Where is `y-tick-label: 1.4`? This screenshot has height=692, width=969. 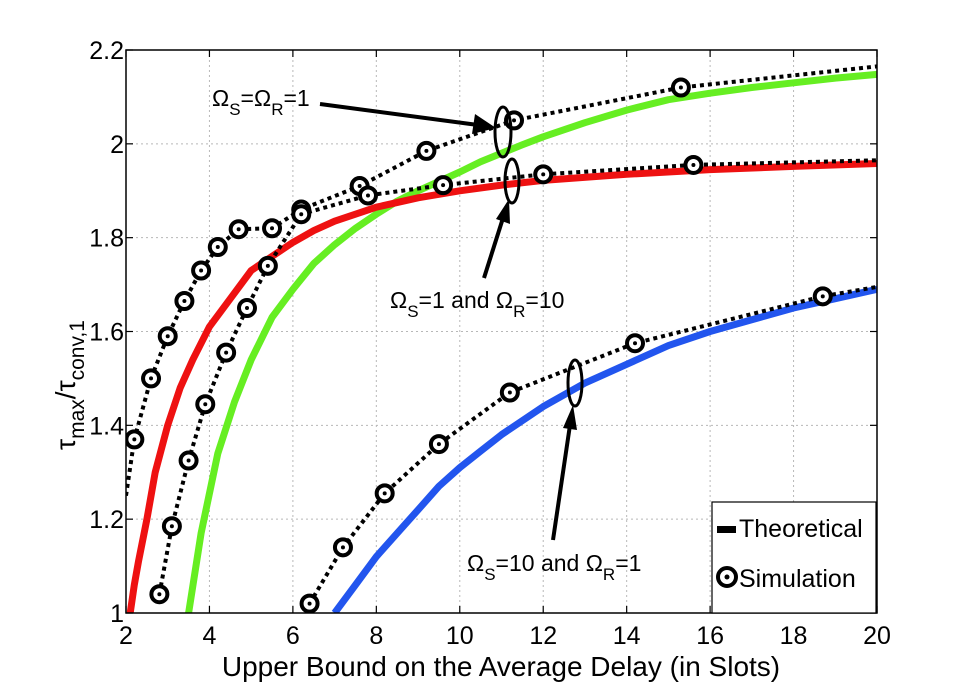 y-tick-label: 1.4 is located at coordinates (106, 426).